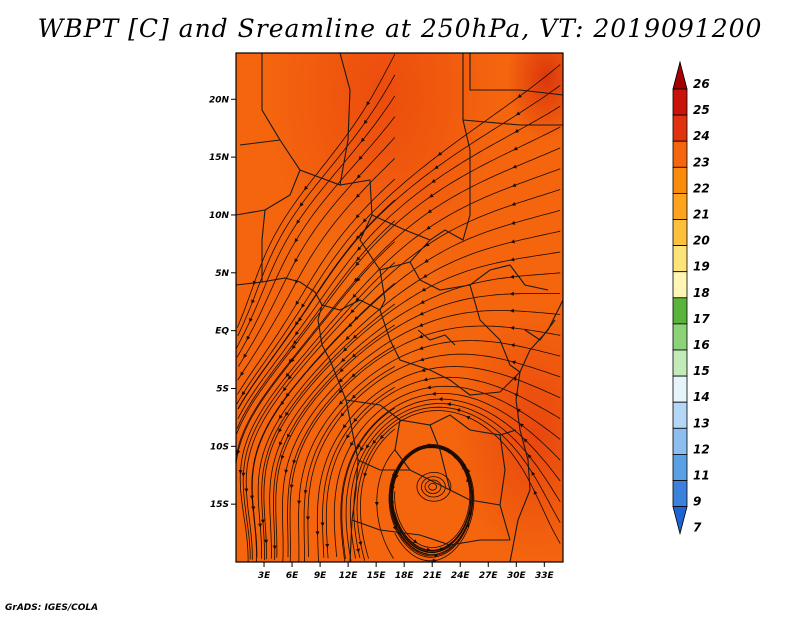 This screenshot has height=618, width=800. I want to click on colorbar: 26 25 24 23 22 21 20 19 18 17 16 15 14 13 12 11 9 7, so click(691, 298).